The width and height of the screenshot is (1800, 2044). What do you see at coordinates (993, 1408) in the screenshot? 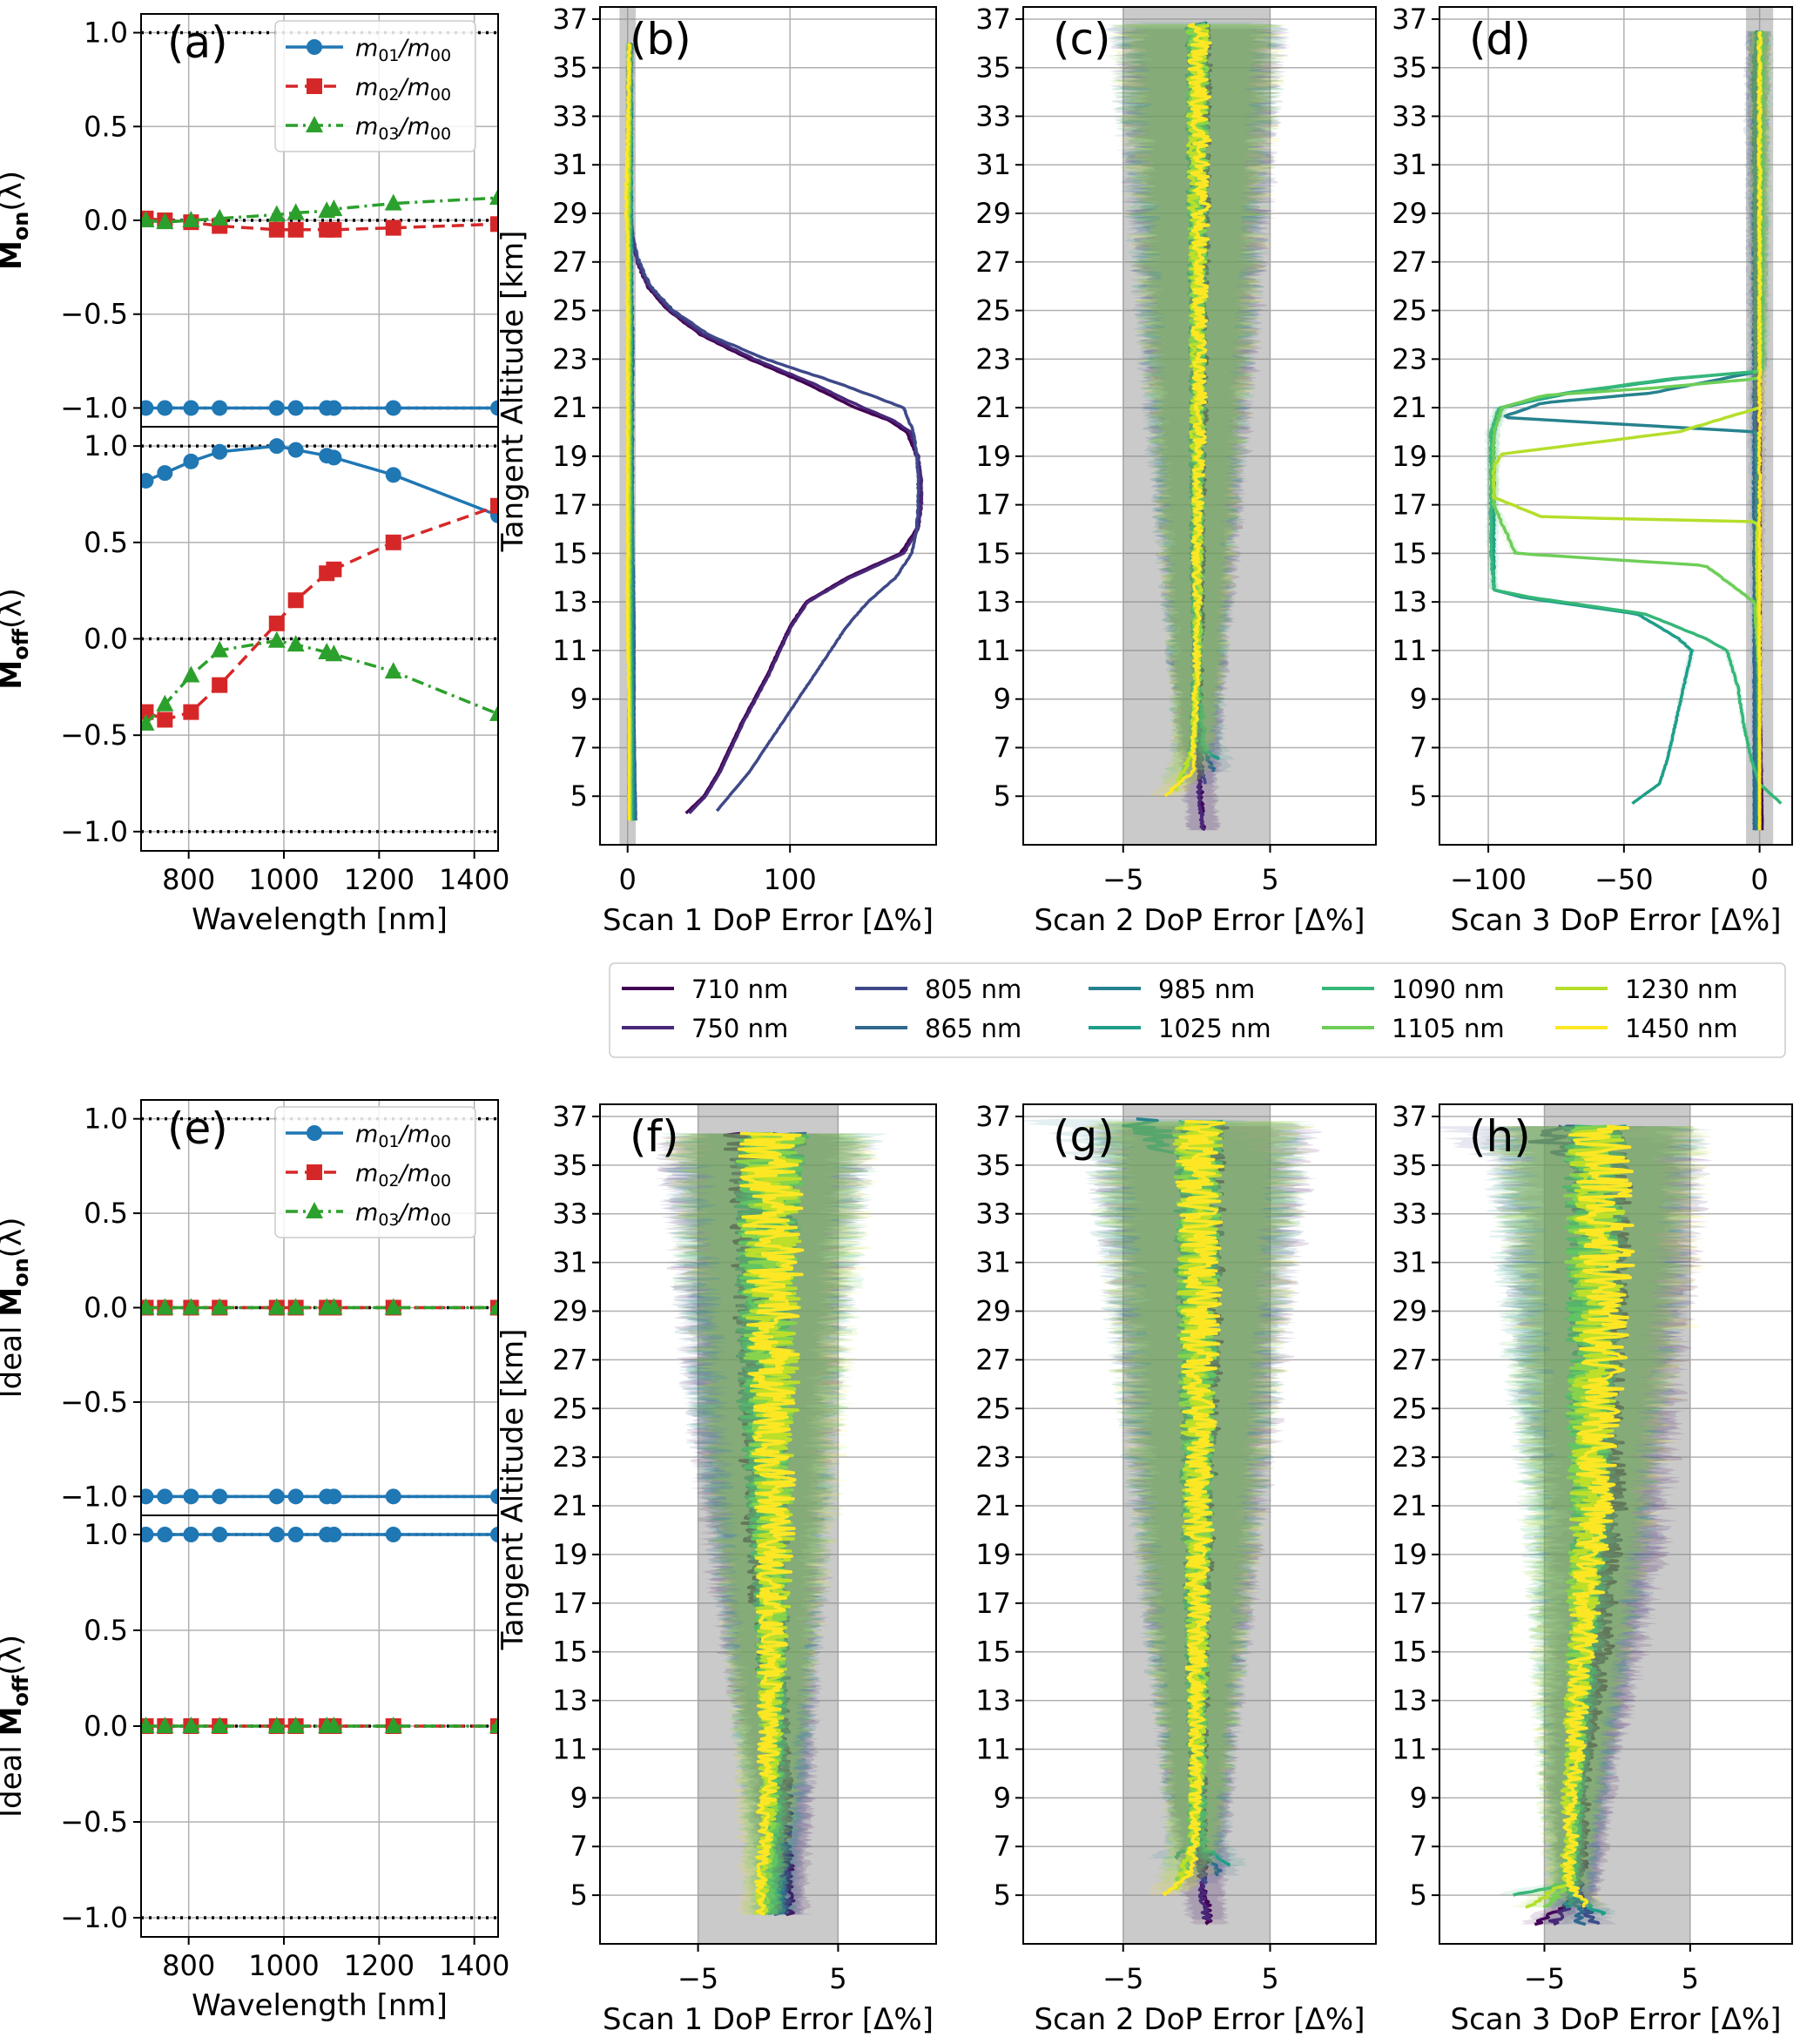
I see `ytick-label: 25` at bounding box center [993, 1408].